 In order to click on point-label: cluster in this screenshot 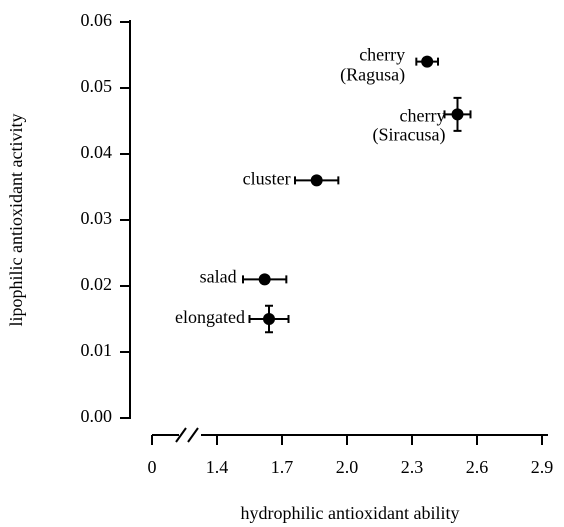, I will do `click(267, 179)`.